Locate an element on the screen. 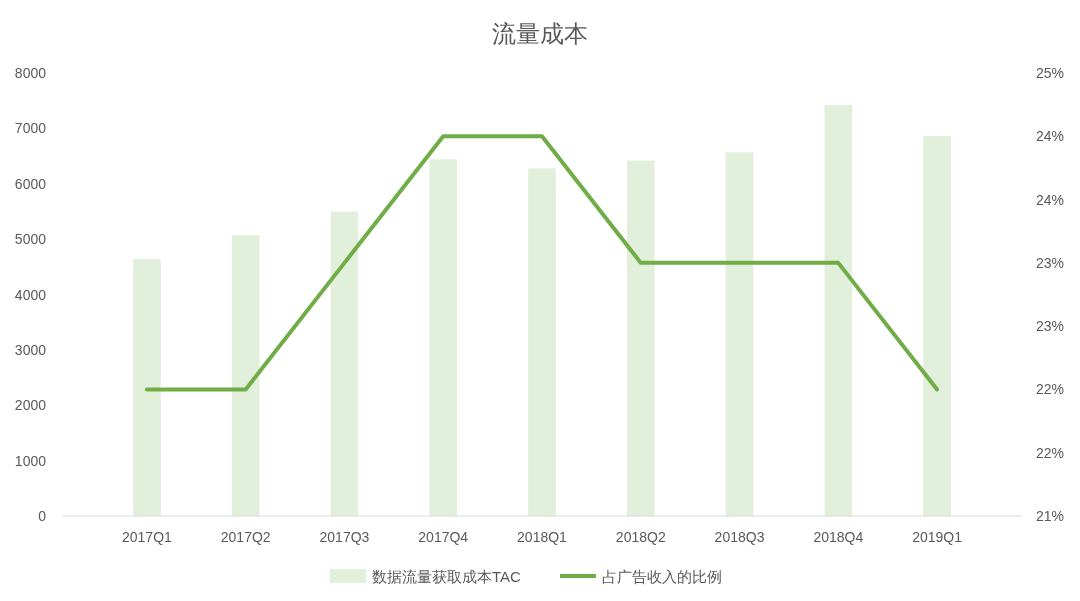 This screenshot has width=1080, height=601. y-tick-label: 2000 is located at coordinates (30, 405).